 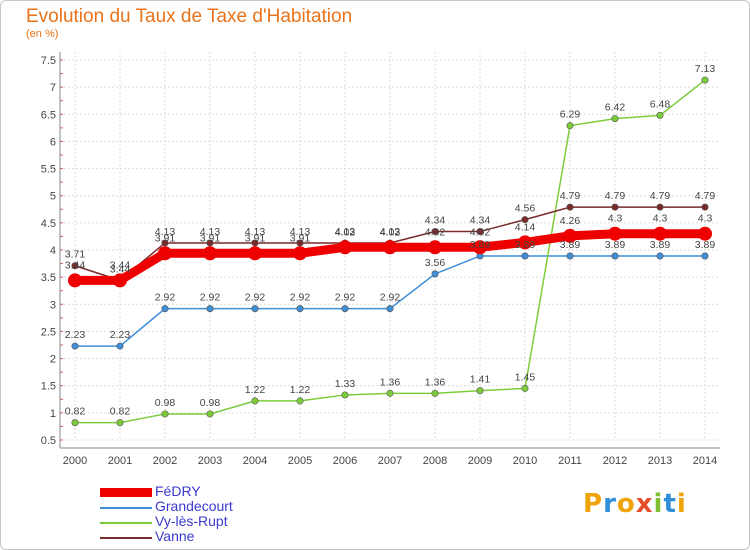 What do you see at coordinates (53, 197) in the screenshot?
I see `y-tick-label: 5` at bounding box center [53, 197].